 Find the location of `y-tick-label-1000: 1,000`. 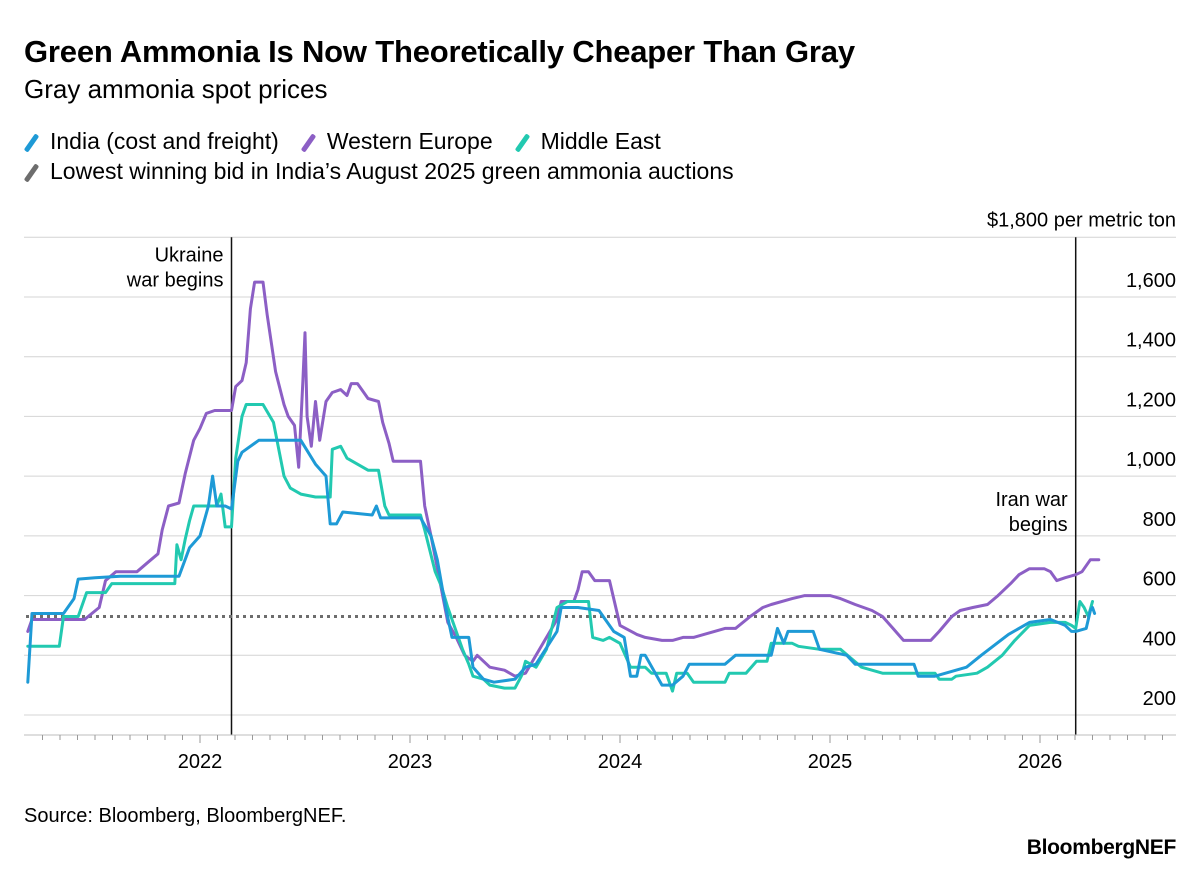

y-tick-label-1000: 1,000 is located at coordinates (1151, 460).